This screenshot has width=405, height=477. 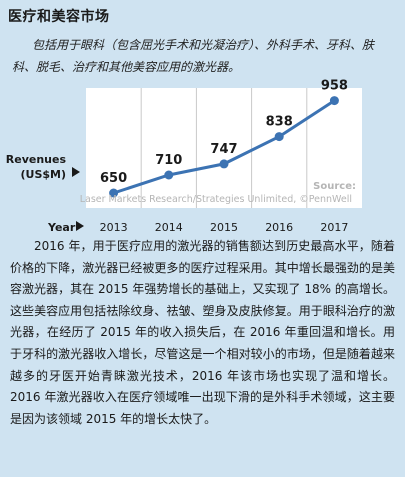 I want to click on data-label: 747, so click(x=223, y=149).